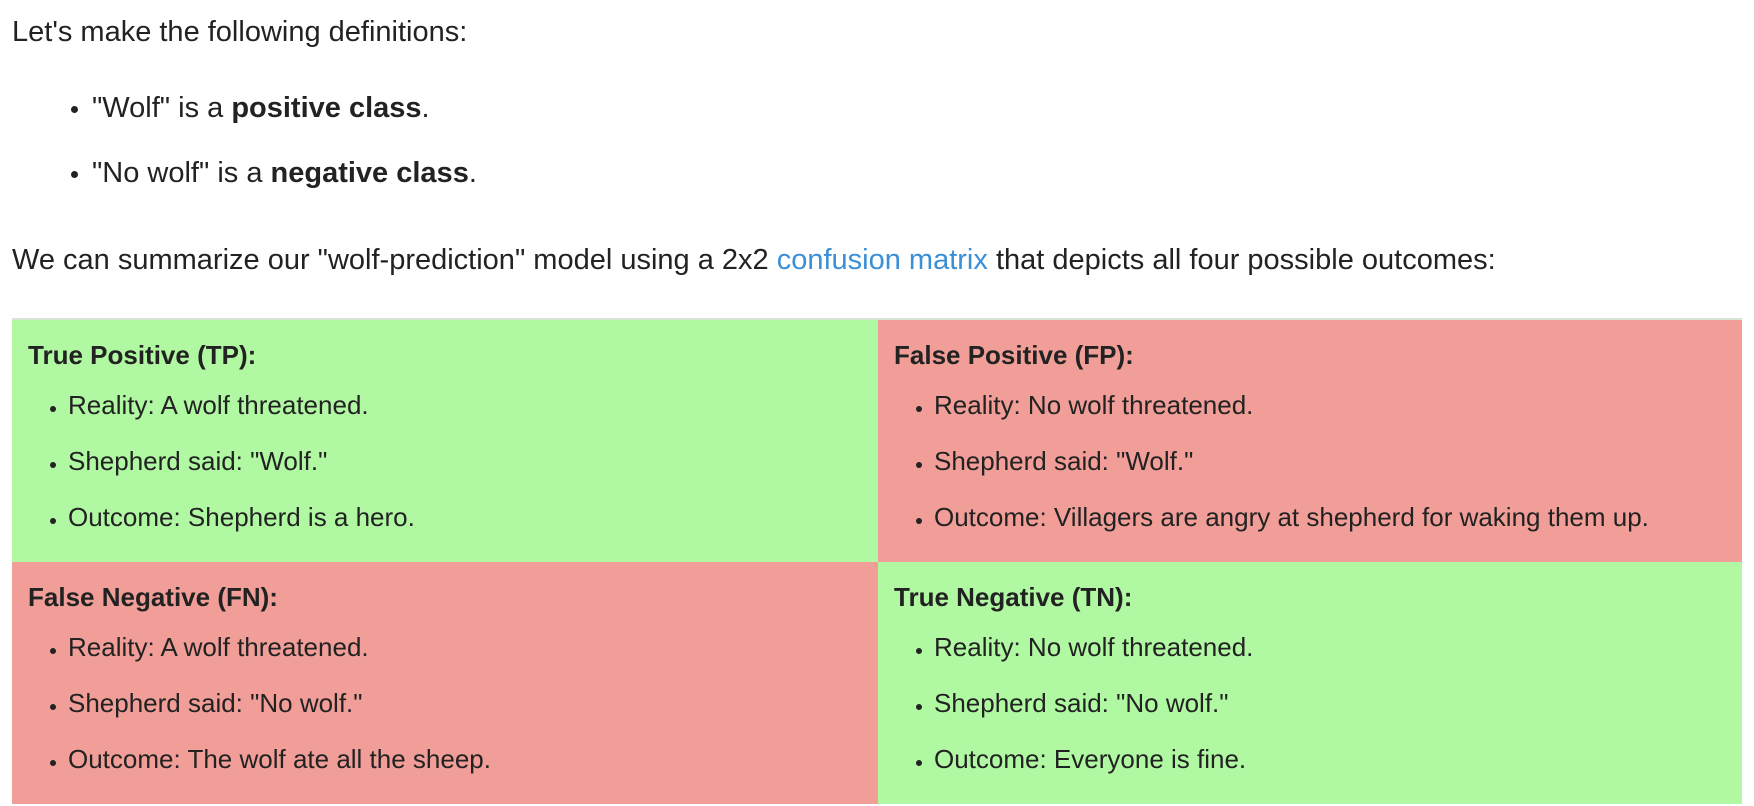  I want to click on definition-term: negative class, so click(369, 173).